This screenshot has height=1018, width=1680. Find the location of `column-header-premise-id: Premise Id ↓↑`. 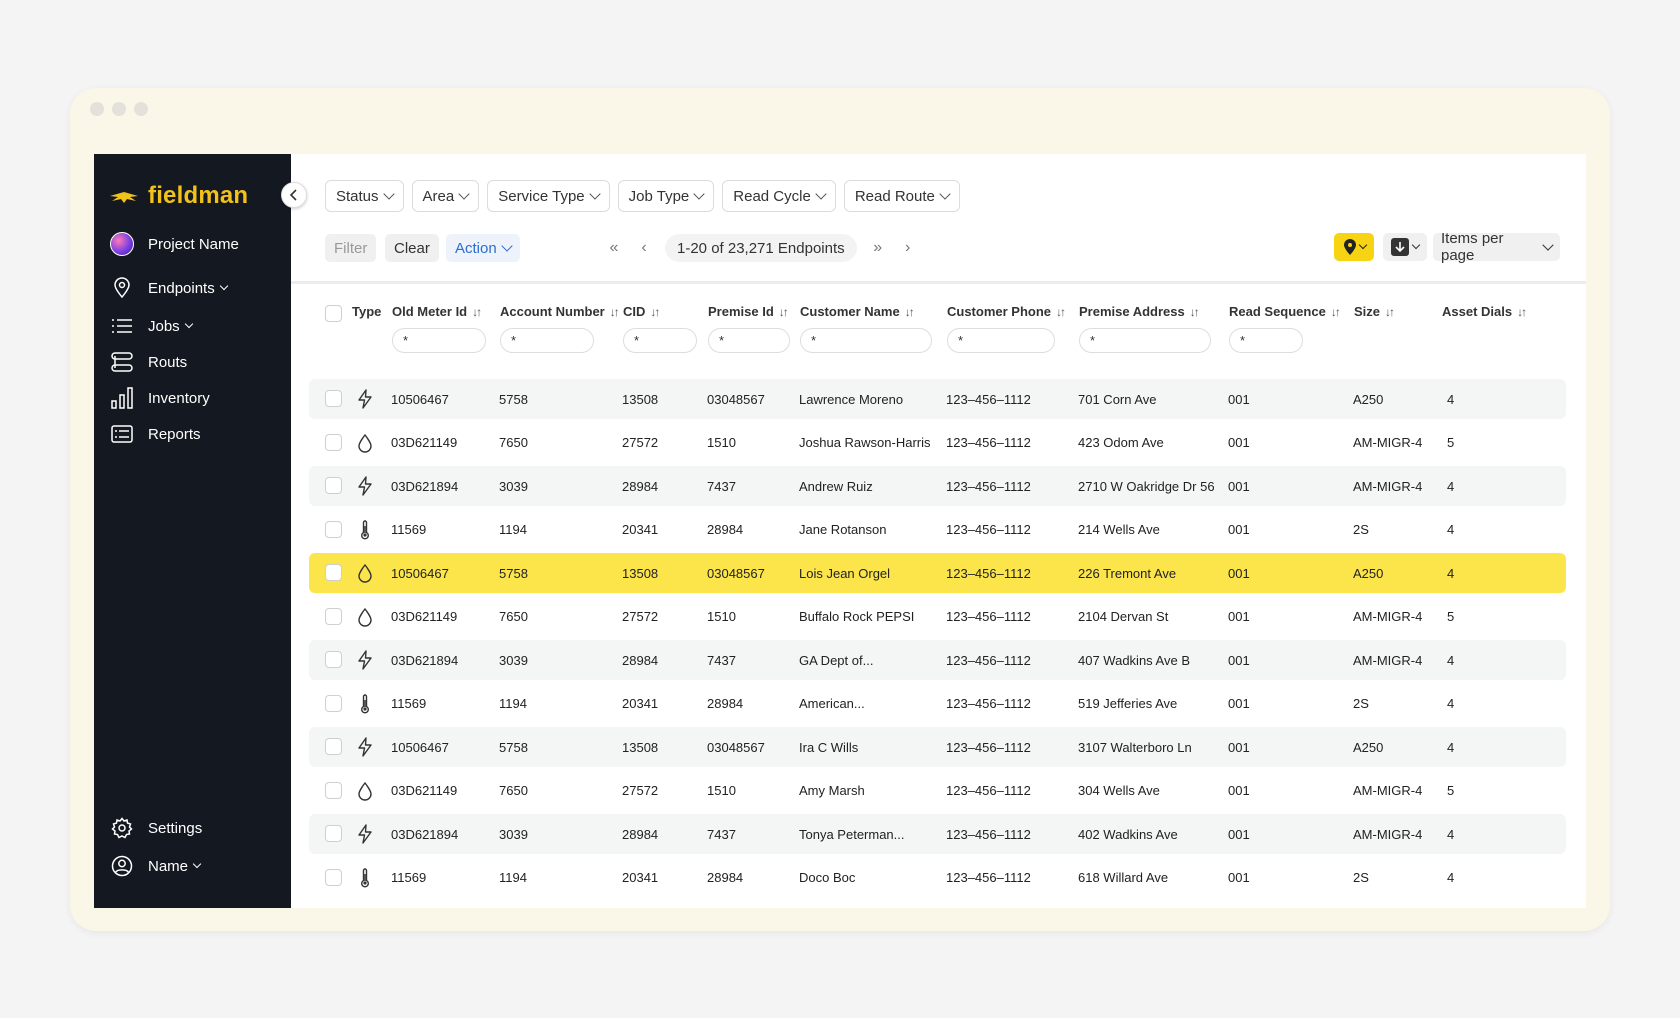

column-header-premise-id: Premise Id ↓↑ is located at coordinates (748, 311).